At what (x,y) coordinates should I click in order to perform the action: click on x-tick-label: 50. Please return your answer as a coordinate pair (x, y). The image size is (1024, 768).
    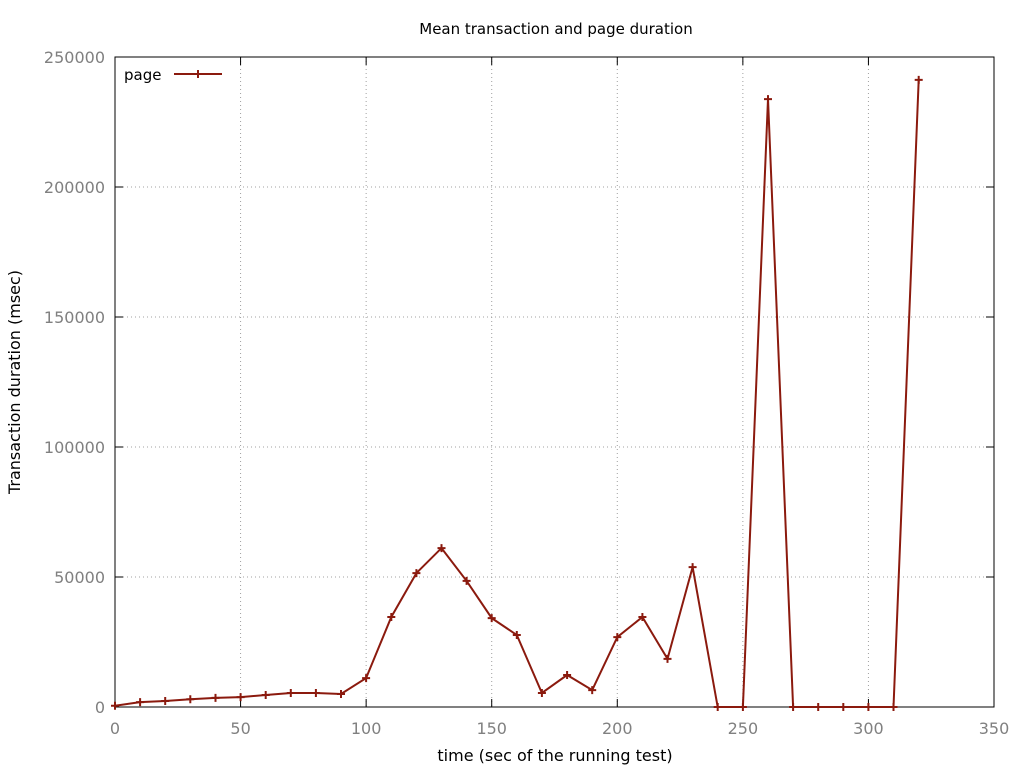
    Looking at the image, I should click on (240, 728).